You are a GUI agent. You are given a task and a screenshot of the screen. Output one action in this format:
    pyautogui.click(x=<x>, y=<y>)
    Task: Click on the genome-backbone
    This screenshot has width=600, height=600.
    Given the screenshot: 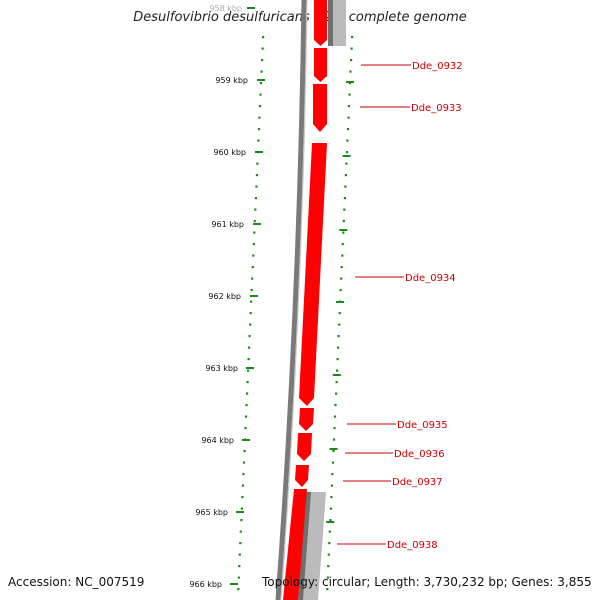 What is the action you would take?
    pyautogui.click(x=291, y=300)
    